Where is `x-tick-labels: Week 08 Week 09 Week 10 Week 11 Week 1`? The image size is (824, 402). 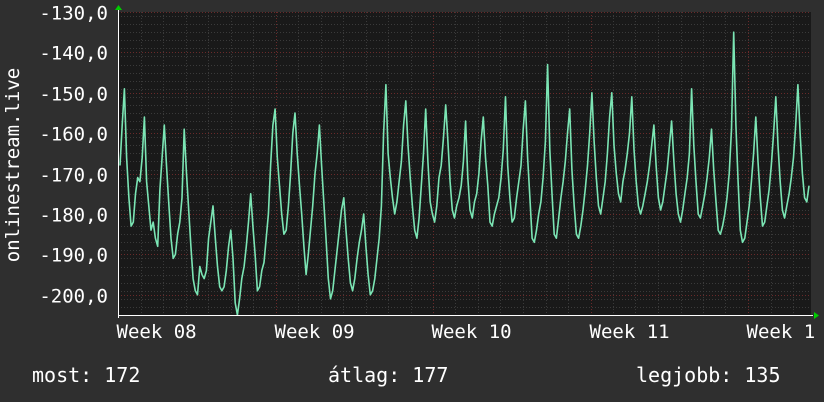
x-tick-labels: Week 08 Week 09 Week 10 Week 11 Week 1 is located at coordinates (466, 332).